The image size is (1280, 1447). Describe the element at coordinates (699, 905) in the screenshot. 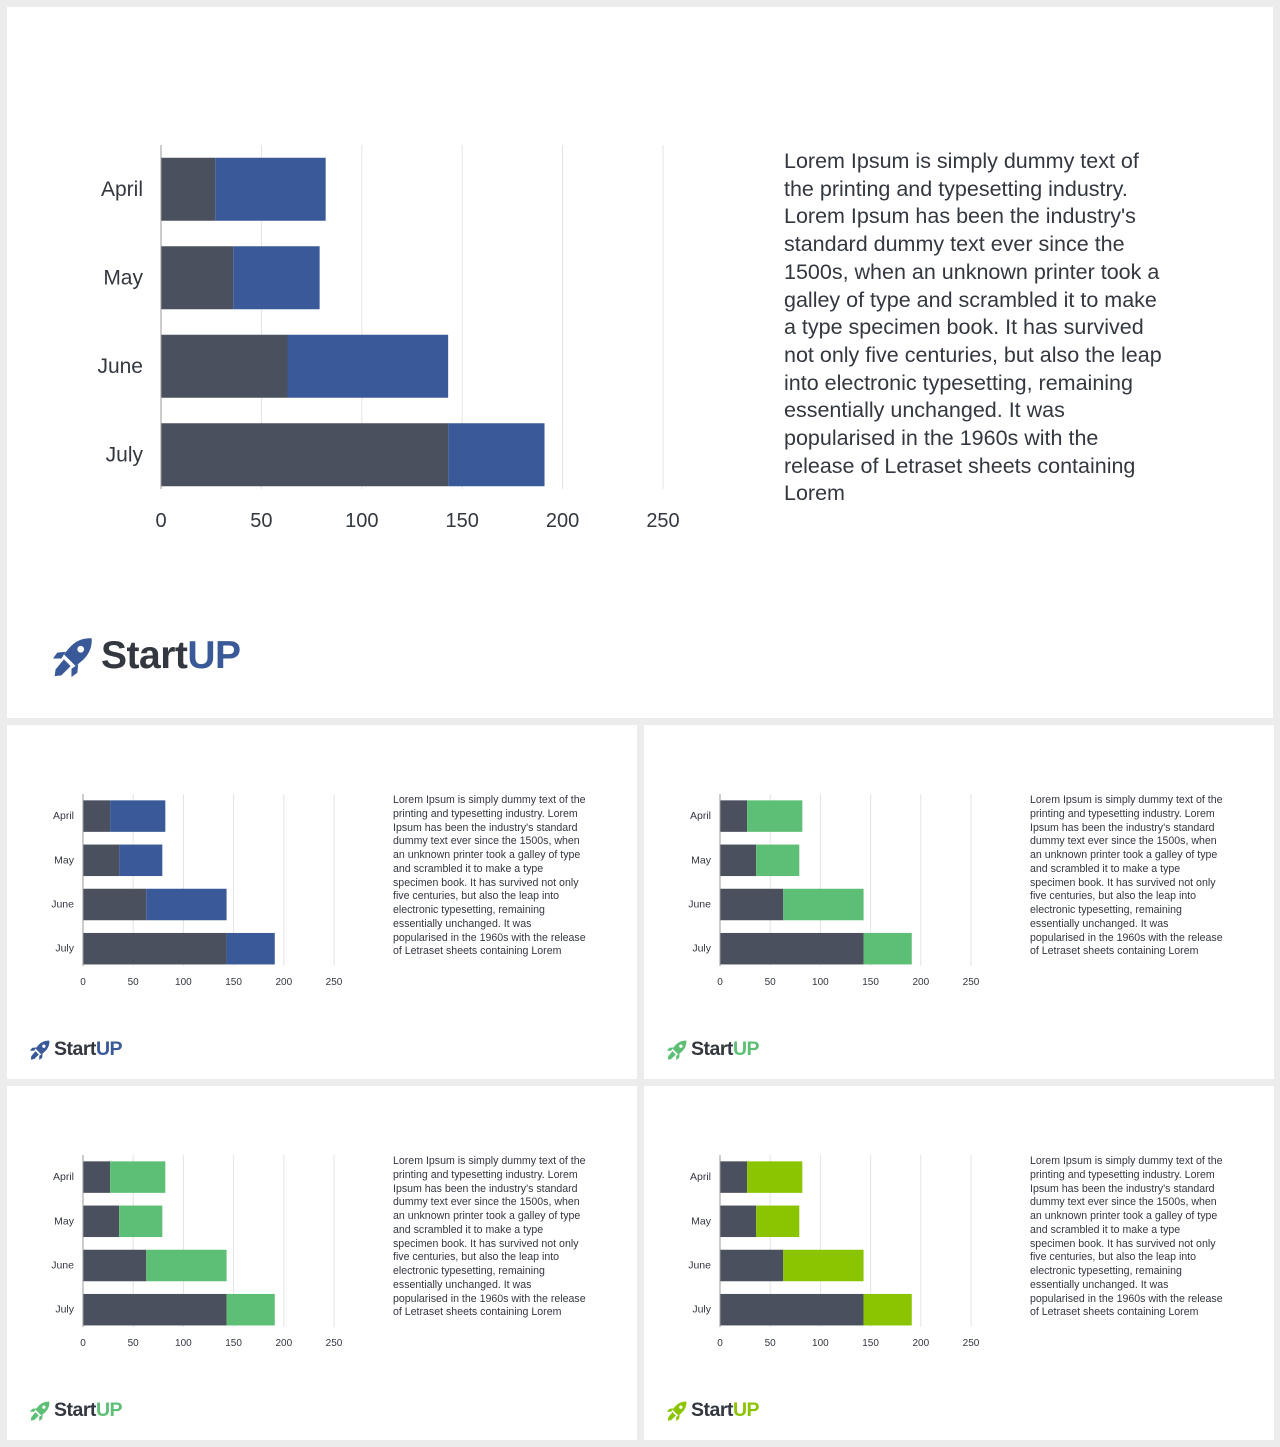

I see `category-label: June` at that location.